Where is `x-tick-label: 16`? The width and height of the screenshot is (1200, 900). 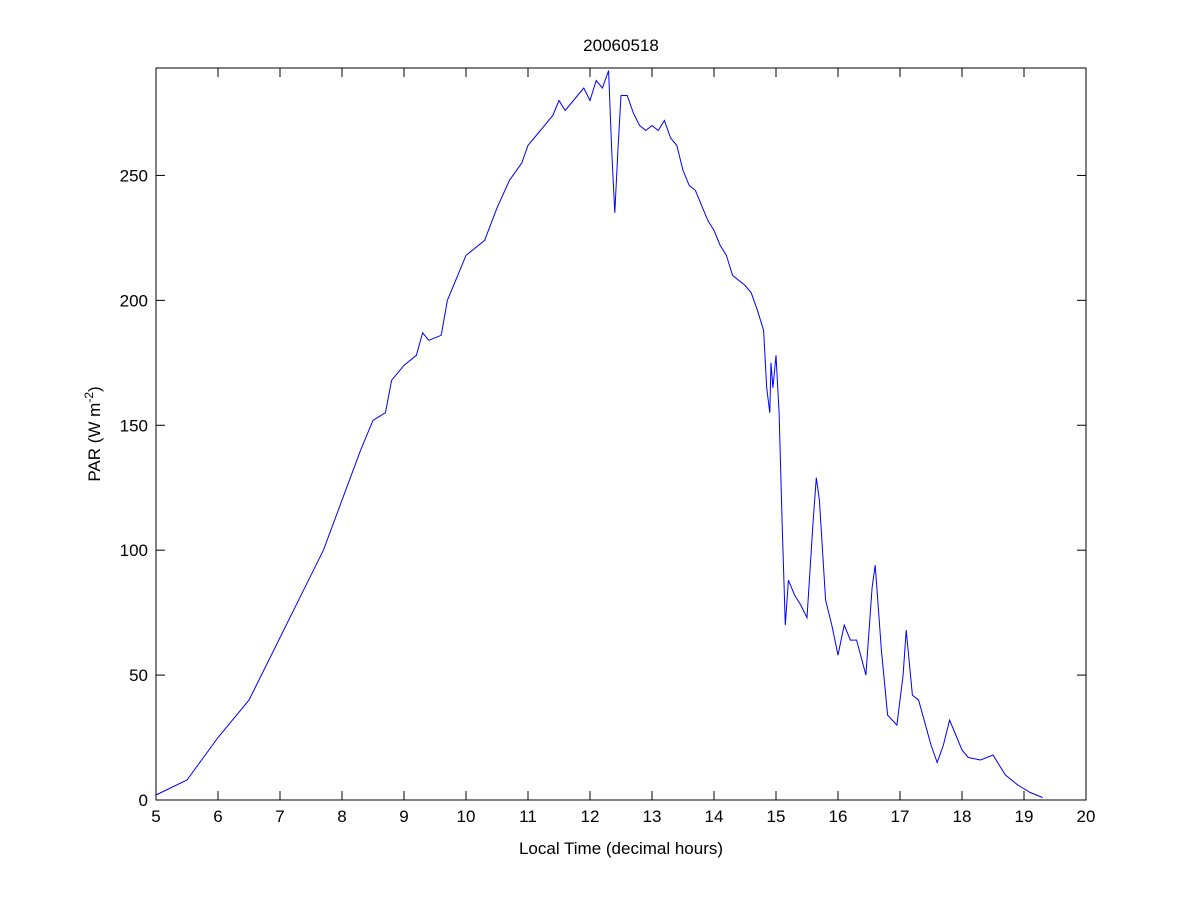 x-tick-label: 16 is located at coordinates (838, 816).